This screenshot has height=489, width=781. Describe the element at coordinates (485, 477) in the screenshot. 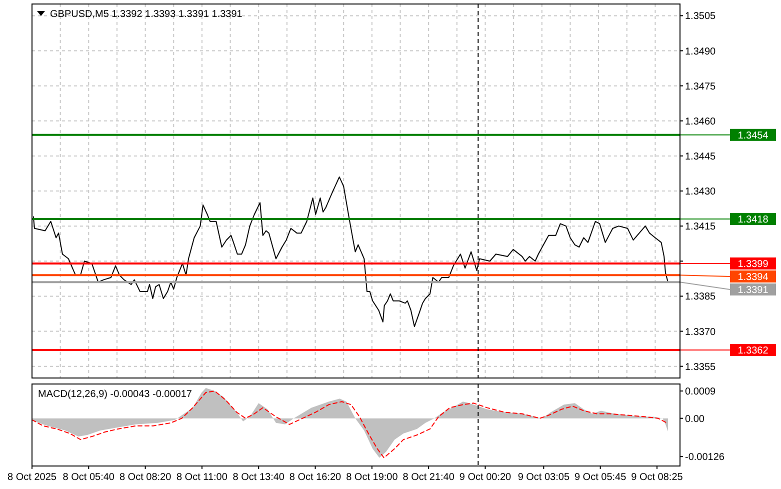

I see `x-tick-label: 9 Oct 00:20` at that location.